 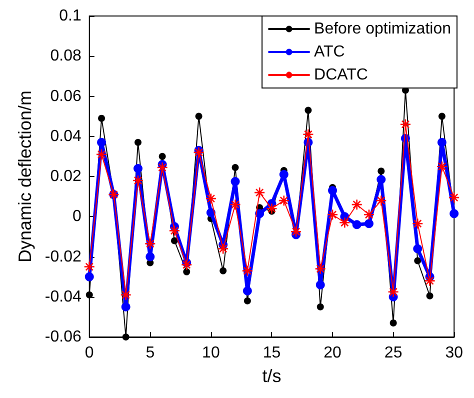 I want to click on x-tick-label: 20, so click(x=333, y=353).